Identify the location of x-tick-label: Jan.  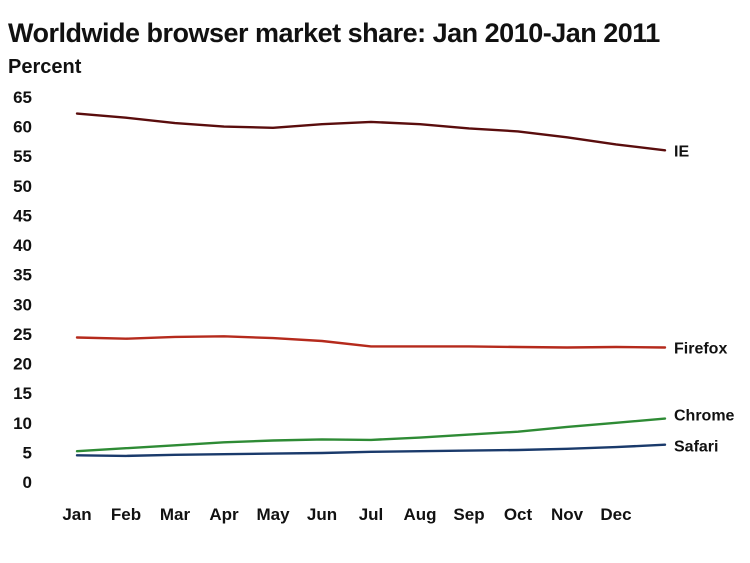
(76, 514).